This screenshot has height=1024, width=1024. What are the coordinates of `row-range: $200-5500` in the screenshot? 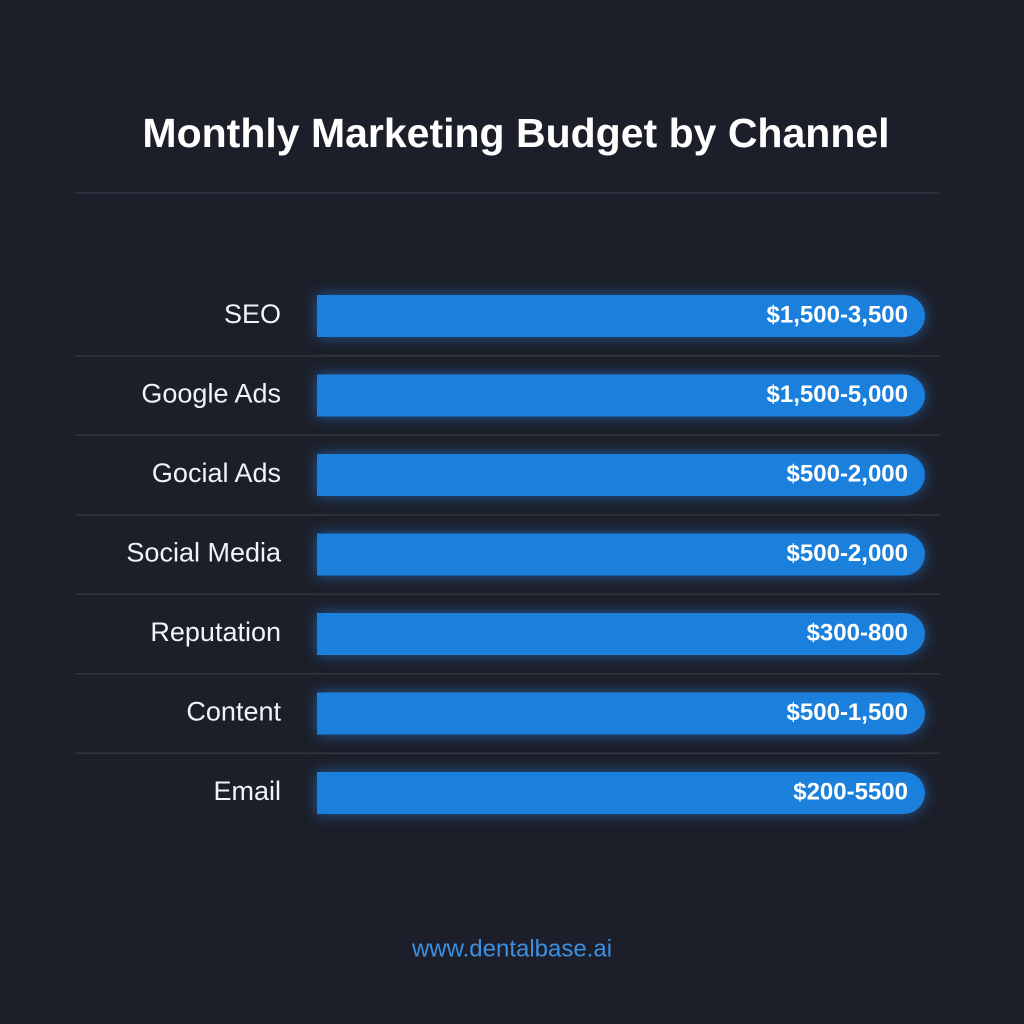 It's located at (850, 791).